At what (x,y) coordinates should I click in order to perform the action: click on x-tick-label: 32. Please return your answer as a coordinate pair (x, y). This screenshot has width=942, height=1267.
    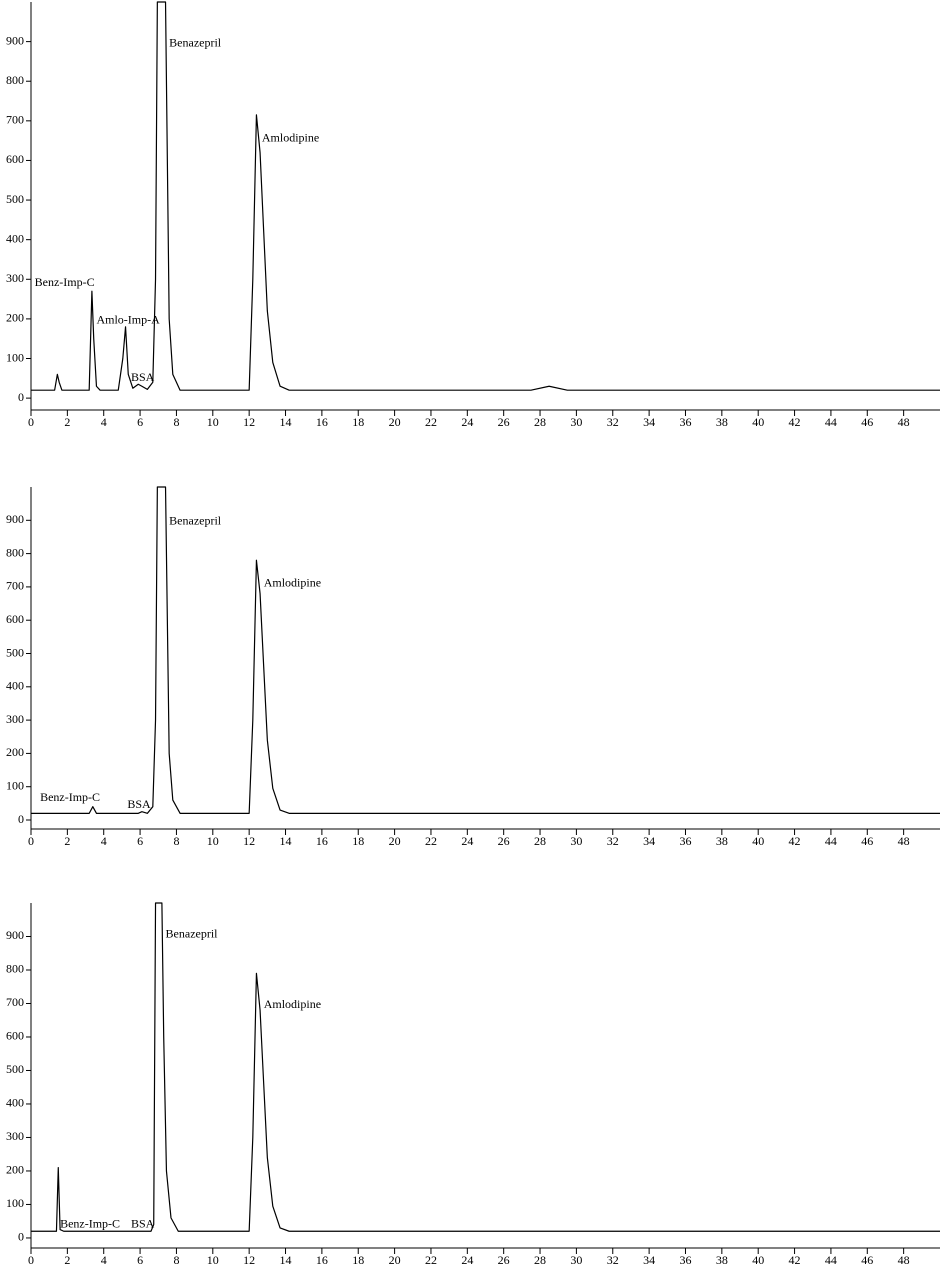
    Looking at the image, I should click on (613, 1260).